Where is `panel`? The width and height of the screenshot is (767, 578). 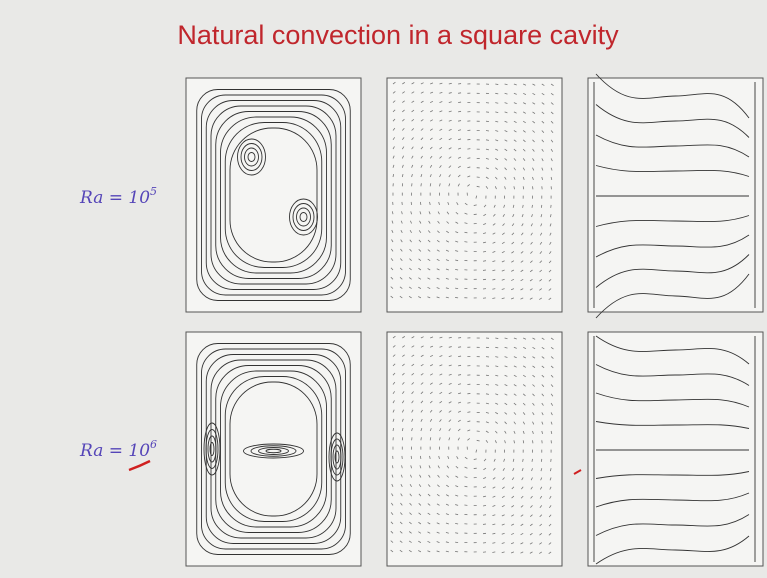 panel is located at coordinates (675, 449).